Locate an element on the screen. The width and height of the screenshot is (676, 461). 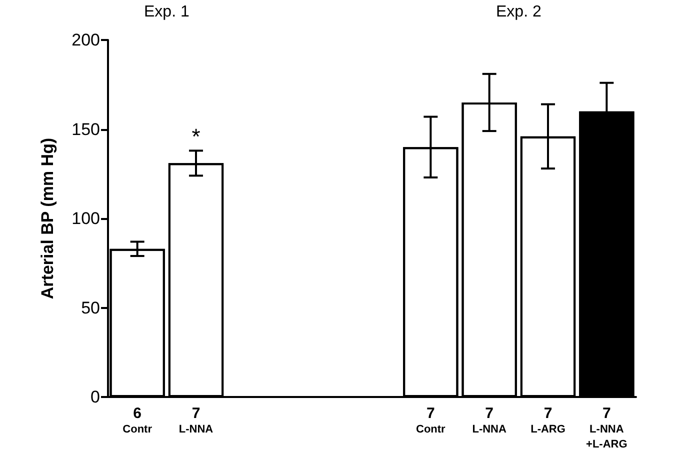
y-tick-label: 100 is located at coordinates (86, 218).